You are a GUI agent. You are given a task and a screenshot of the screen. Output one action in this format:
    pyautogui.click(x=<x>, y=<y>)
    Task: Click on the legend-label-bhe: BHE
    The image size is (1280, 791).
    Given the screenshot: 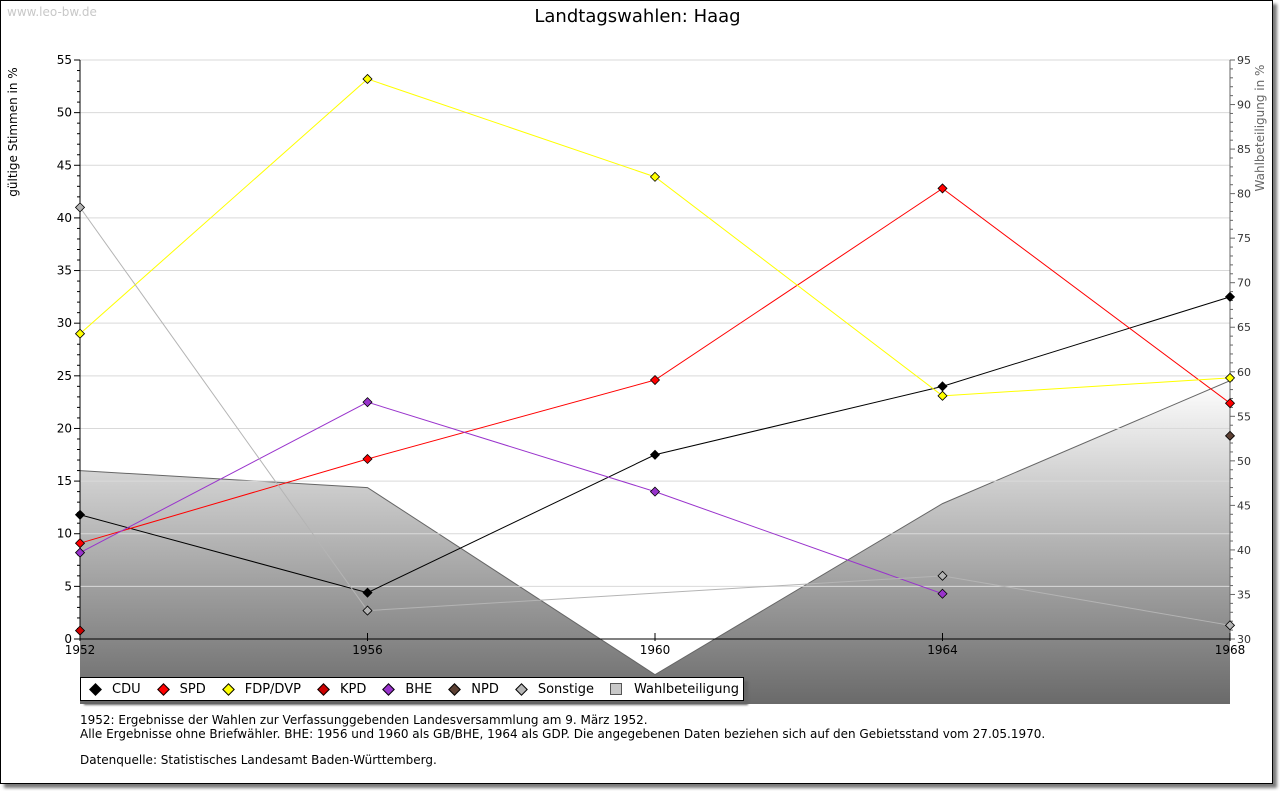 What is the action you would take?
    pyautogui.click(x=419, y=689)
    